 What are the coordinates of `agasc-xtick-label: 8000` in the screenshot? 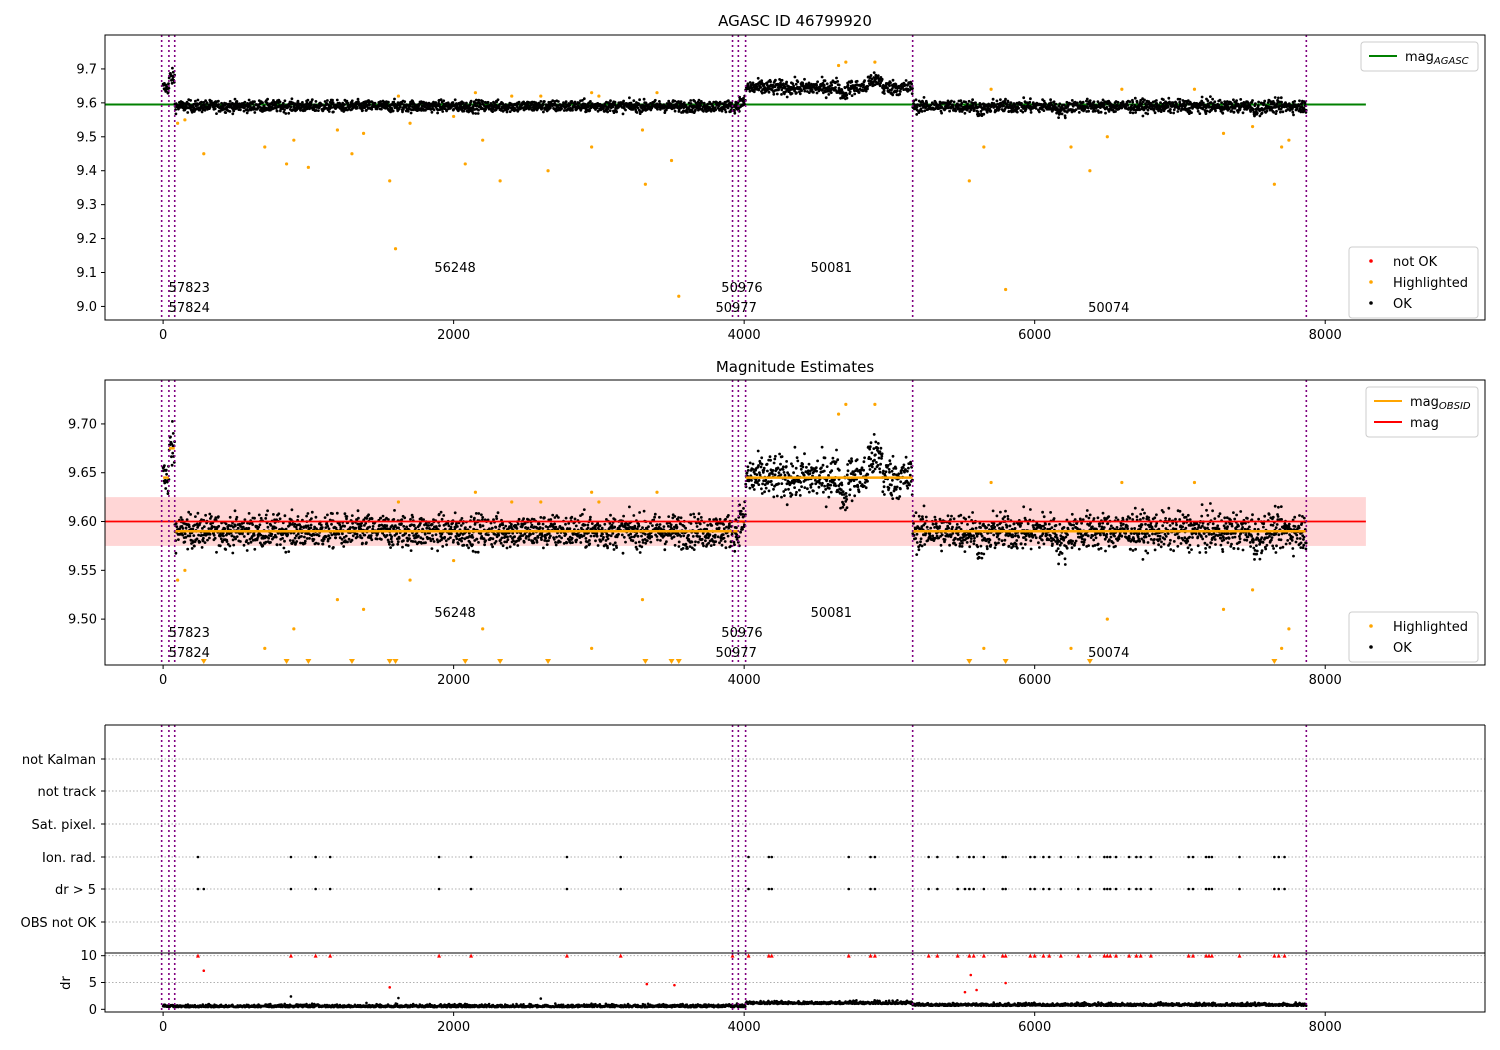 It's located at (1325, 335).